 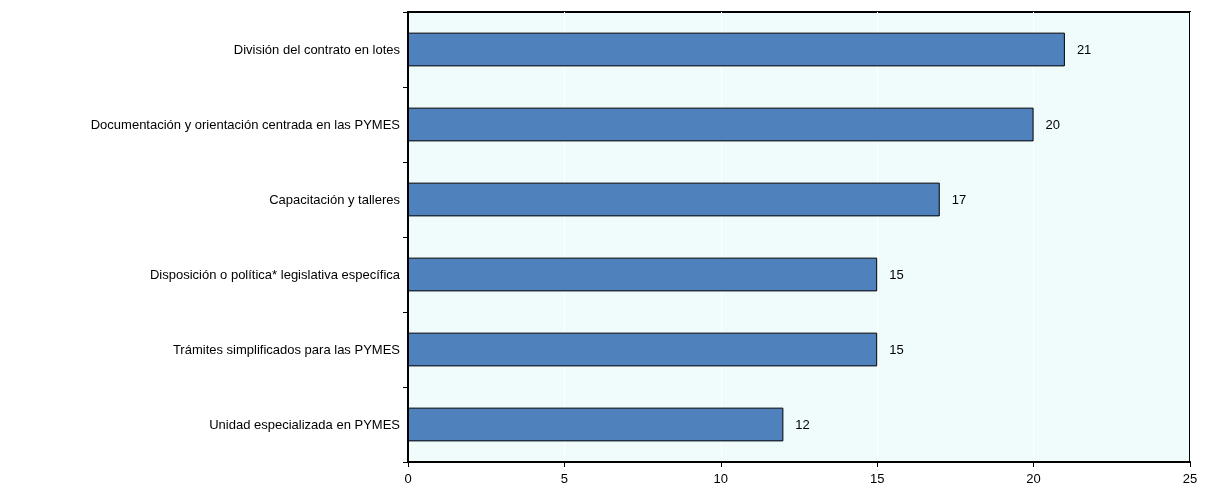 What do you see at coordinates (245, 124) in the screenshot?
I see `y-tick-label: Documentación y orientación centrada en las PYMES` at bounding box center [245, 124].